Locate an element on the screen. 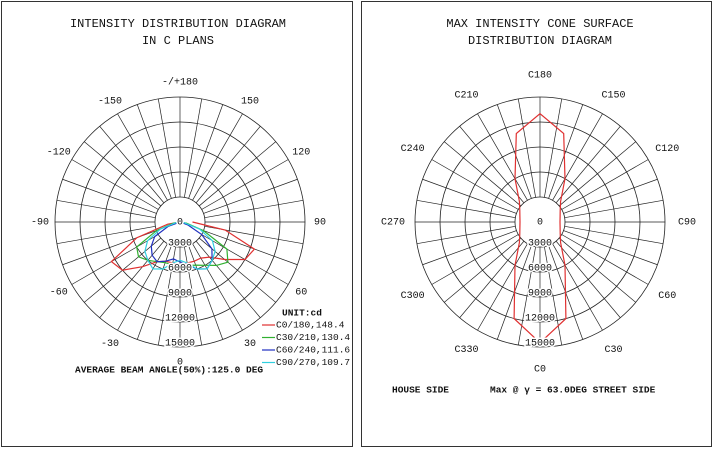 The height and width of the screenshot is (449, 713). theta-tick-label: C60 is located at coordinates (667, 296).